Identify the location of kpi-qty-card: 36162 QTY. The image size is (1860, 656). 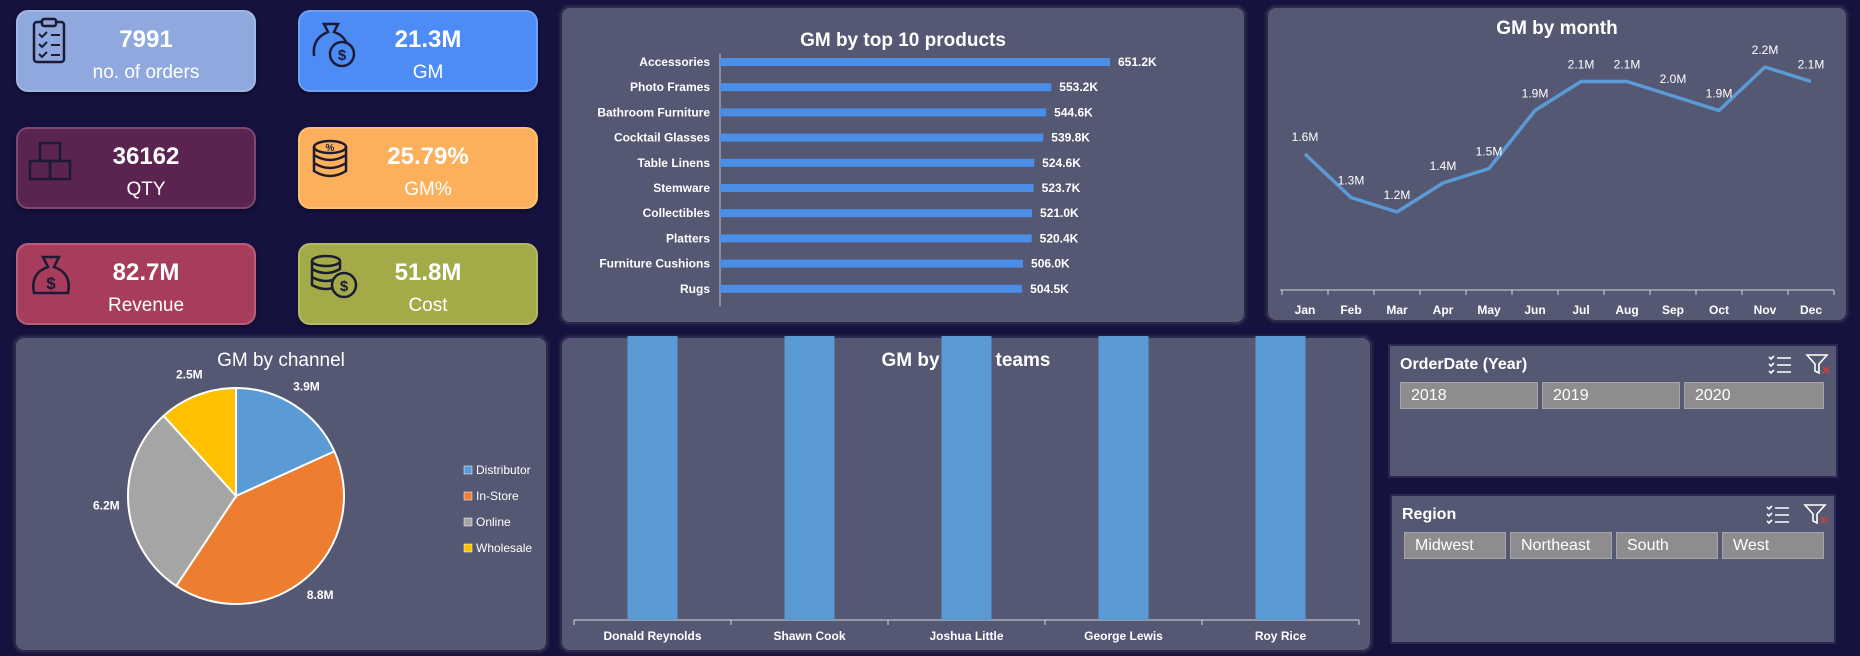
(136, 168).